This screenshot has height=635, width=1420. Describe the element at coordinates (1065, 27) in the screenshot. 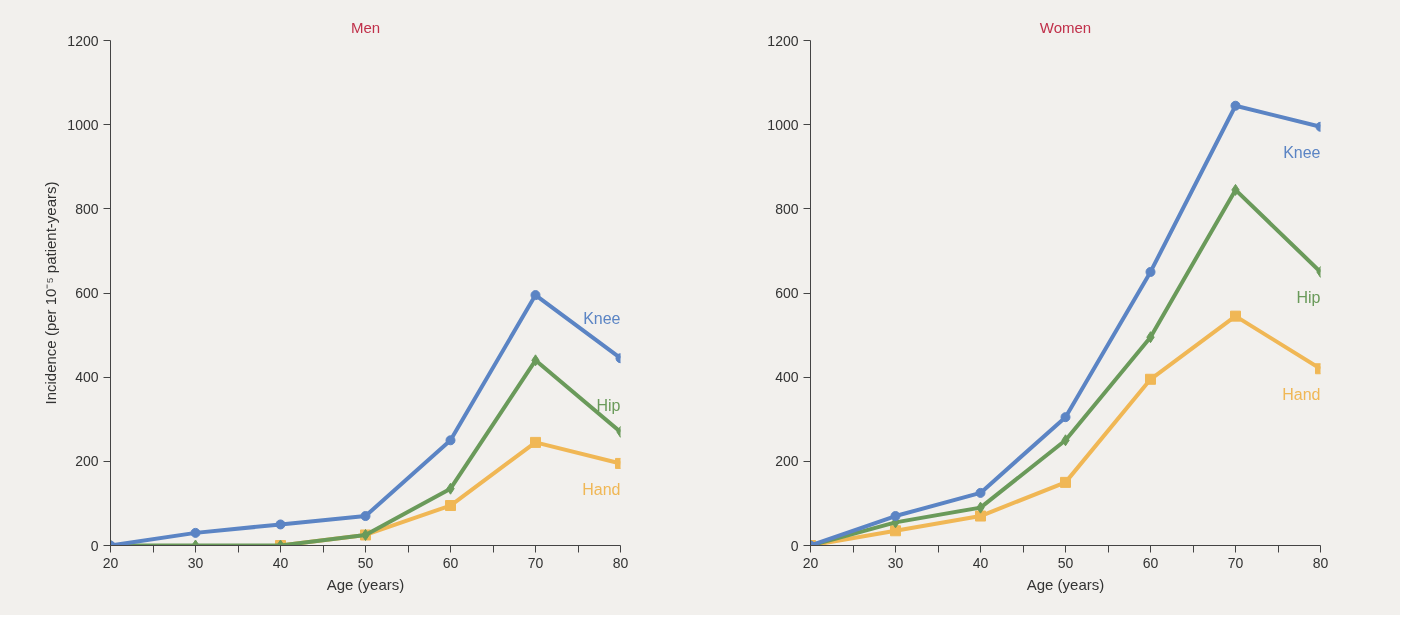

I see `chart-title: Women` at that location.